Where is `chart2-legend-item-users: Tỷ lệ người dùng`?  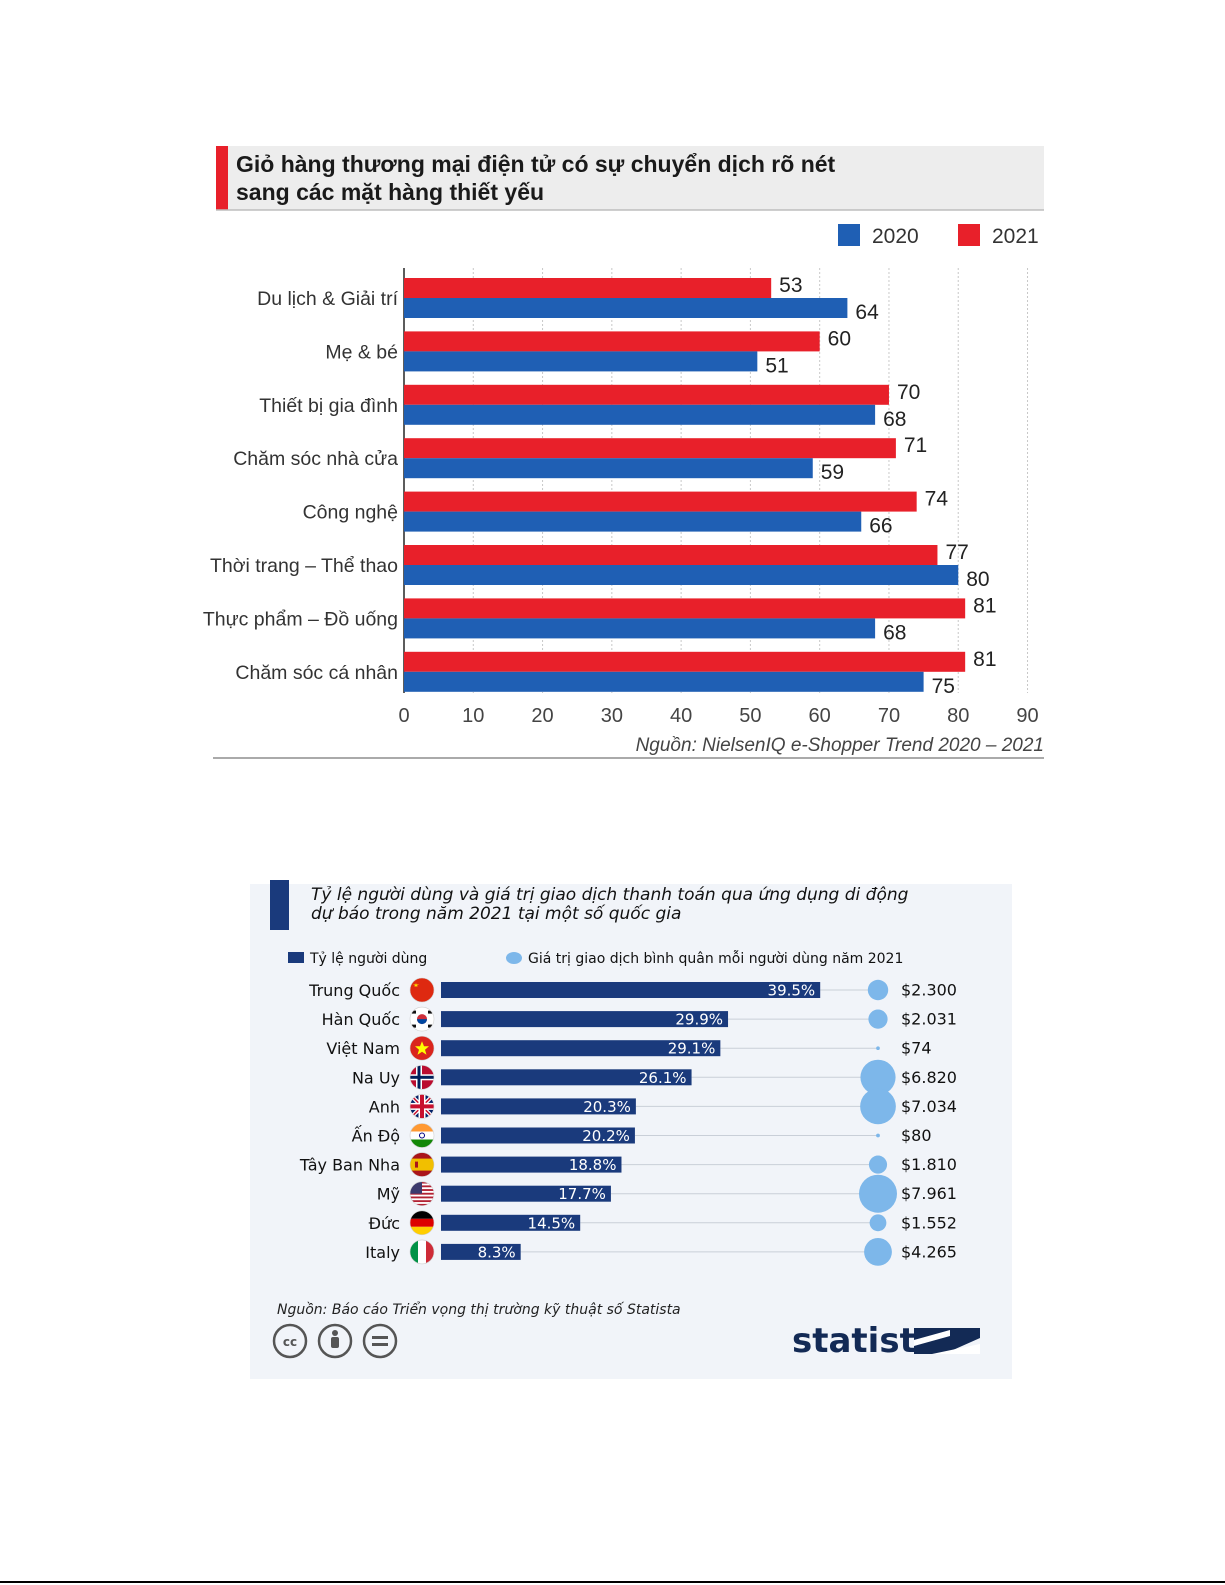 chart2-legend-item-users: Tỷ lệ người dùng is located at coordinates (357, 959).